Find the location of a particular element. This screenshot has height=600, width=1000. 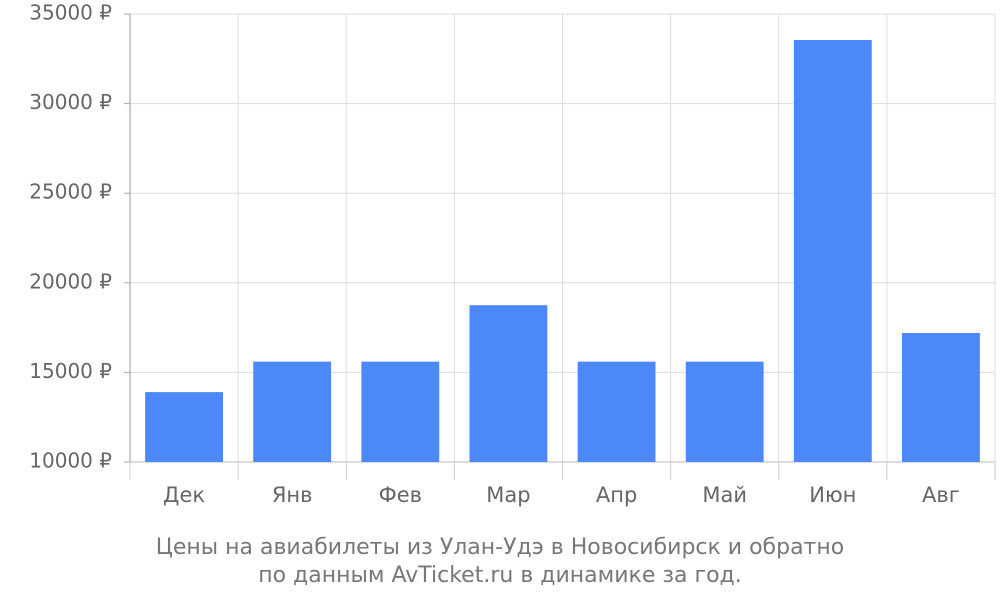

x-tick-label: Апр is located at coordinates (616, 495).